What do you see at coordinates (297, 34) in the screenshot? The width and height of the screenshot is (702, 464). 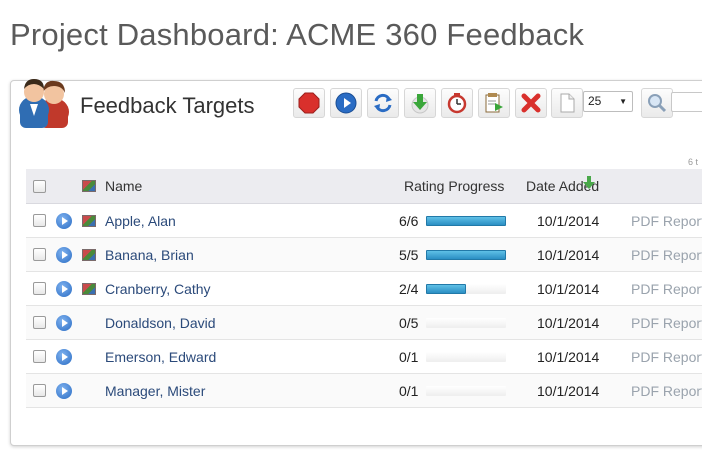 I see `page-title: Project Dashboard: ACME 360 Feedback` at bounding box center [297, 34].